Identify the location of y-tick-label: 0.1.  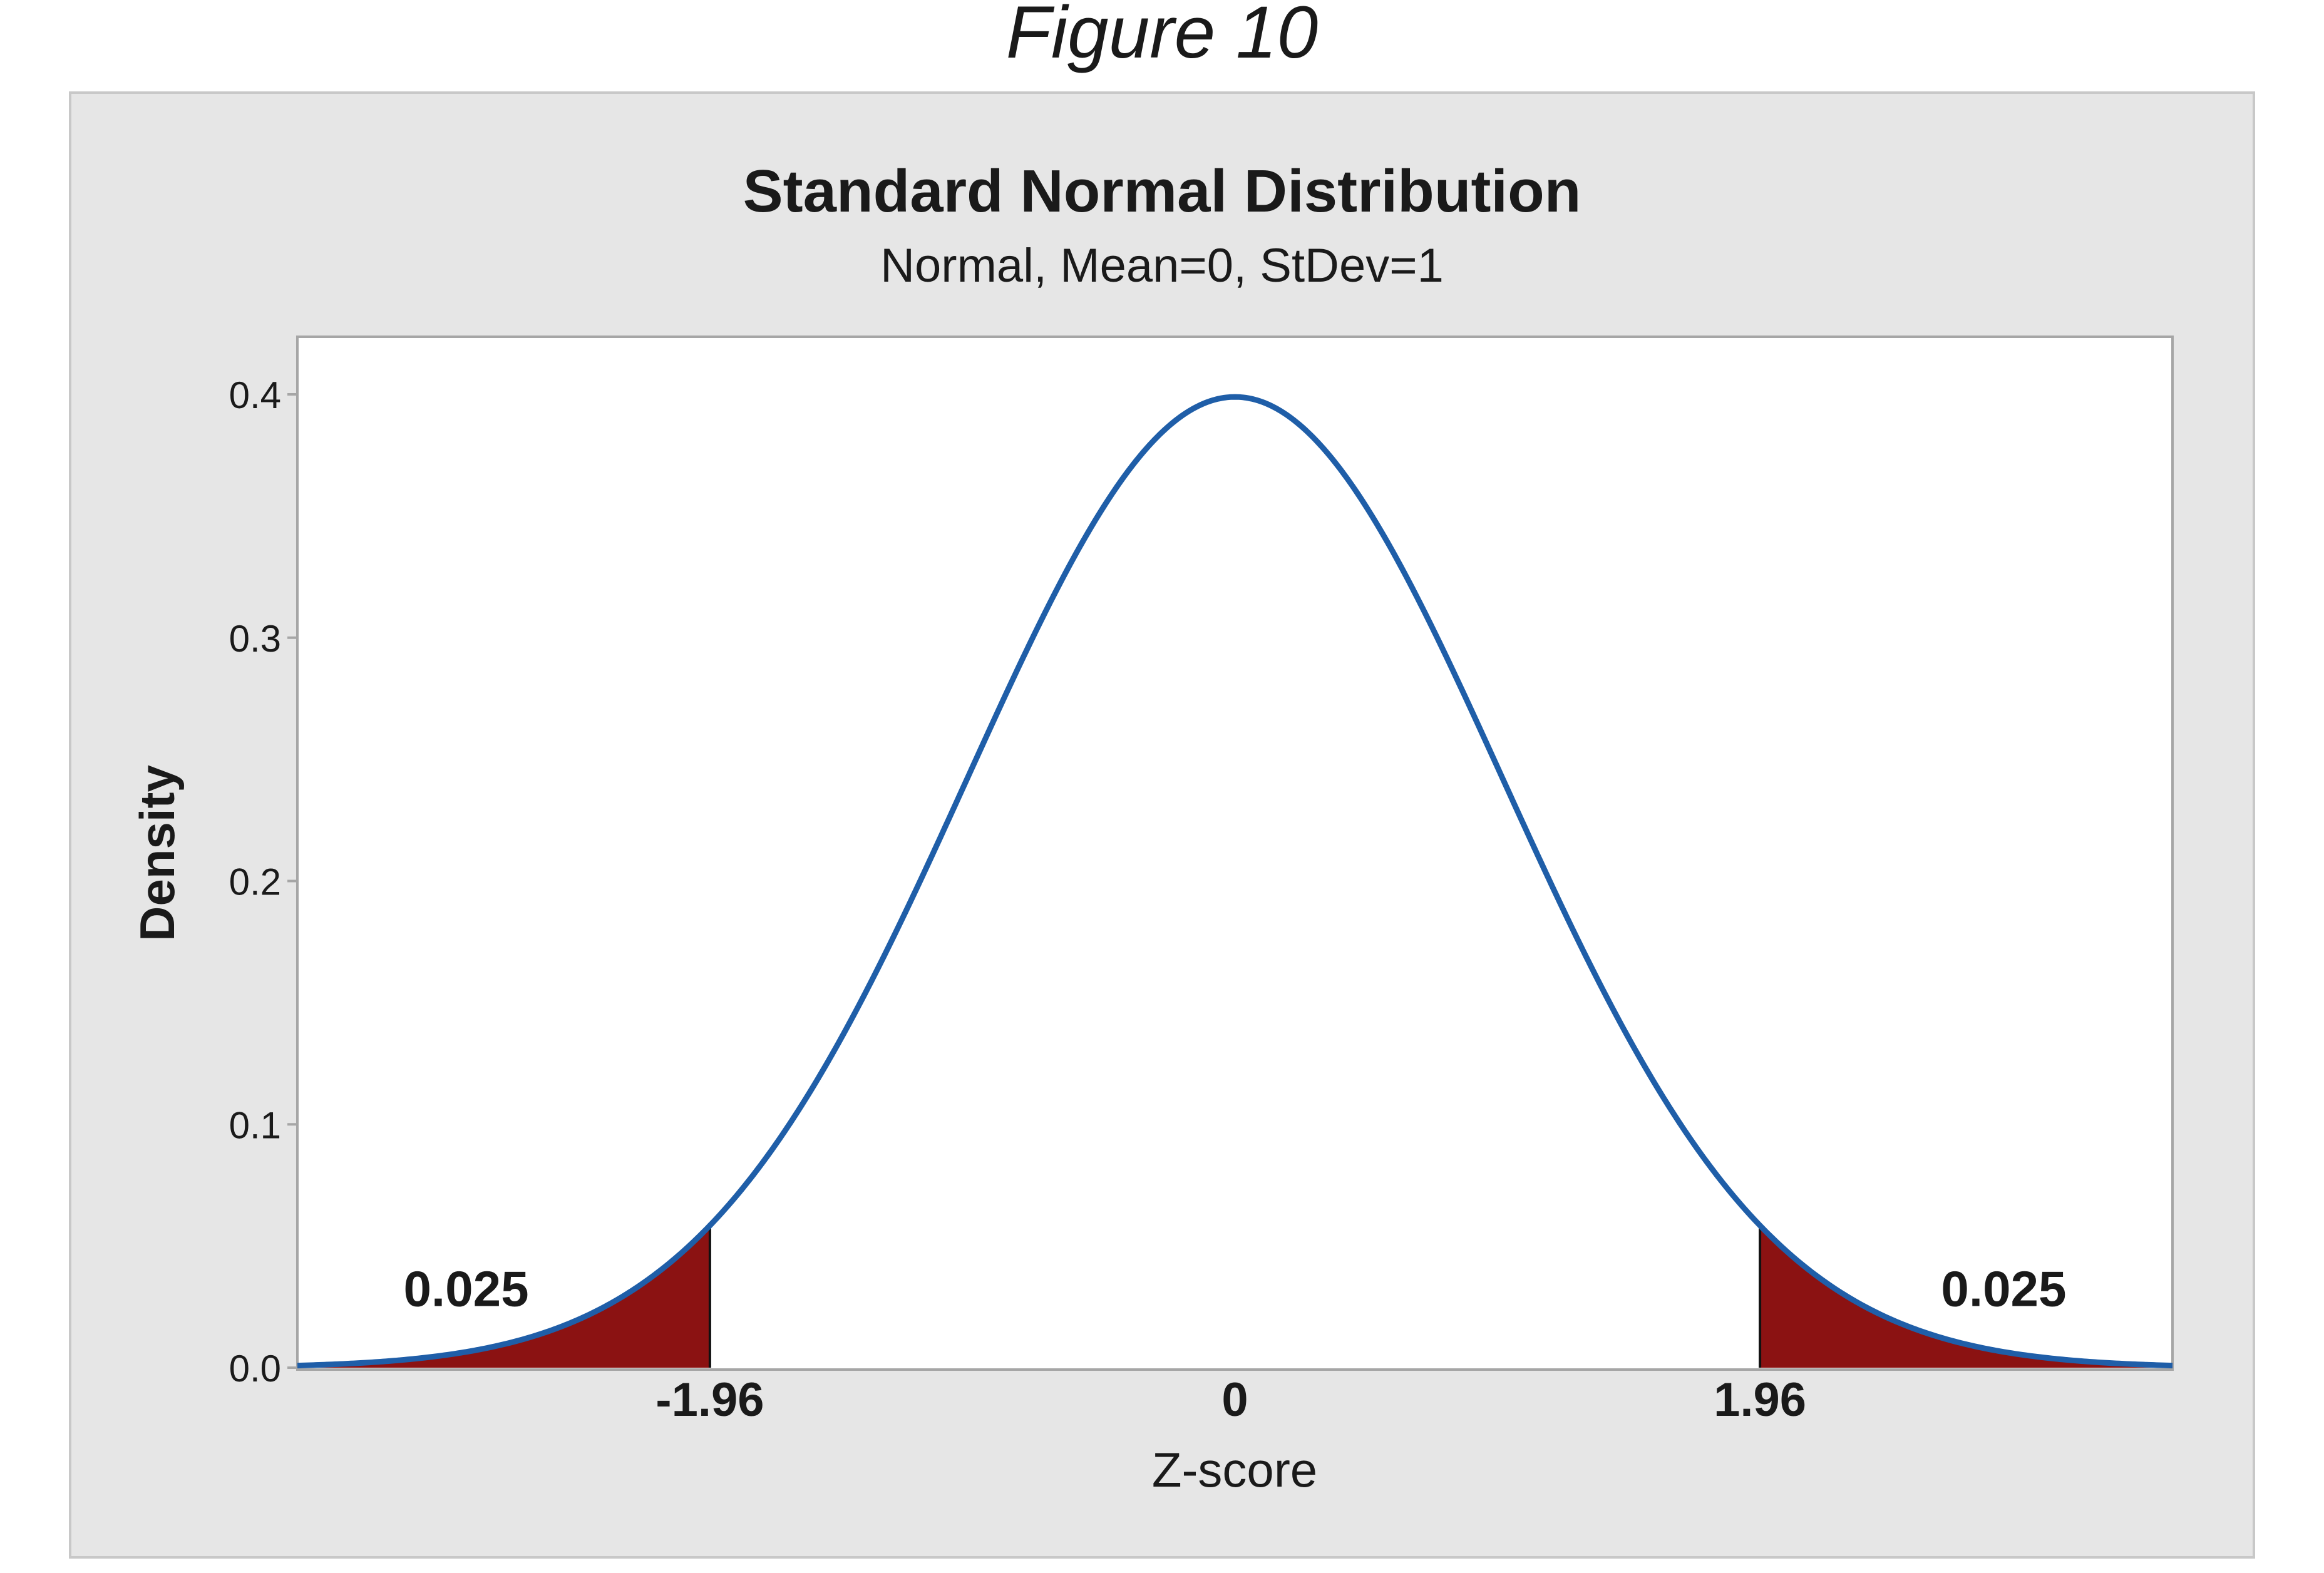
(255, 1125).